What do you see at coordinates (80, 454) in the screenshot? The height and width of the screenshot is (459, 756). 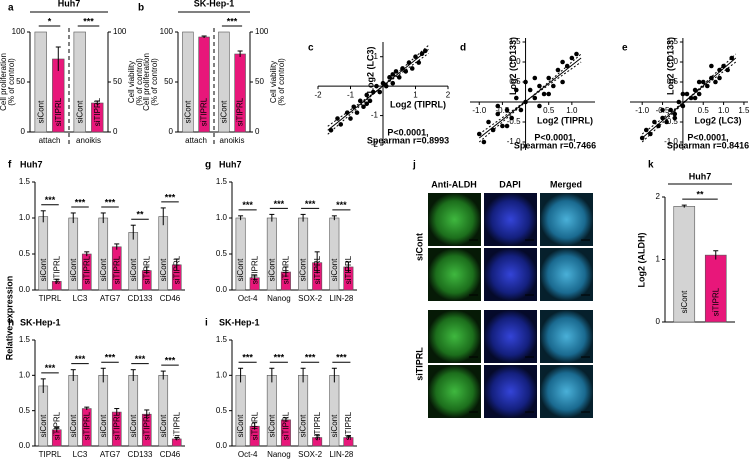 I see `x-tick-label: LC3` at bounding box center [80, 454].